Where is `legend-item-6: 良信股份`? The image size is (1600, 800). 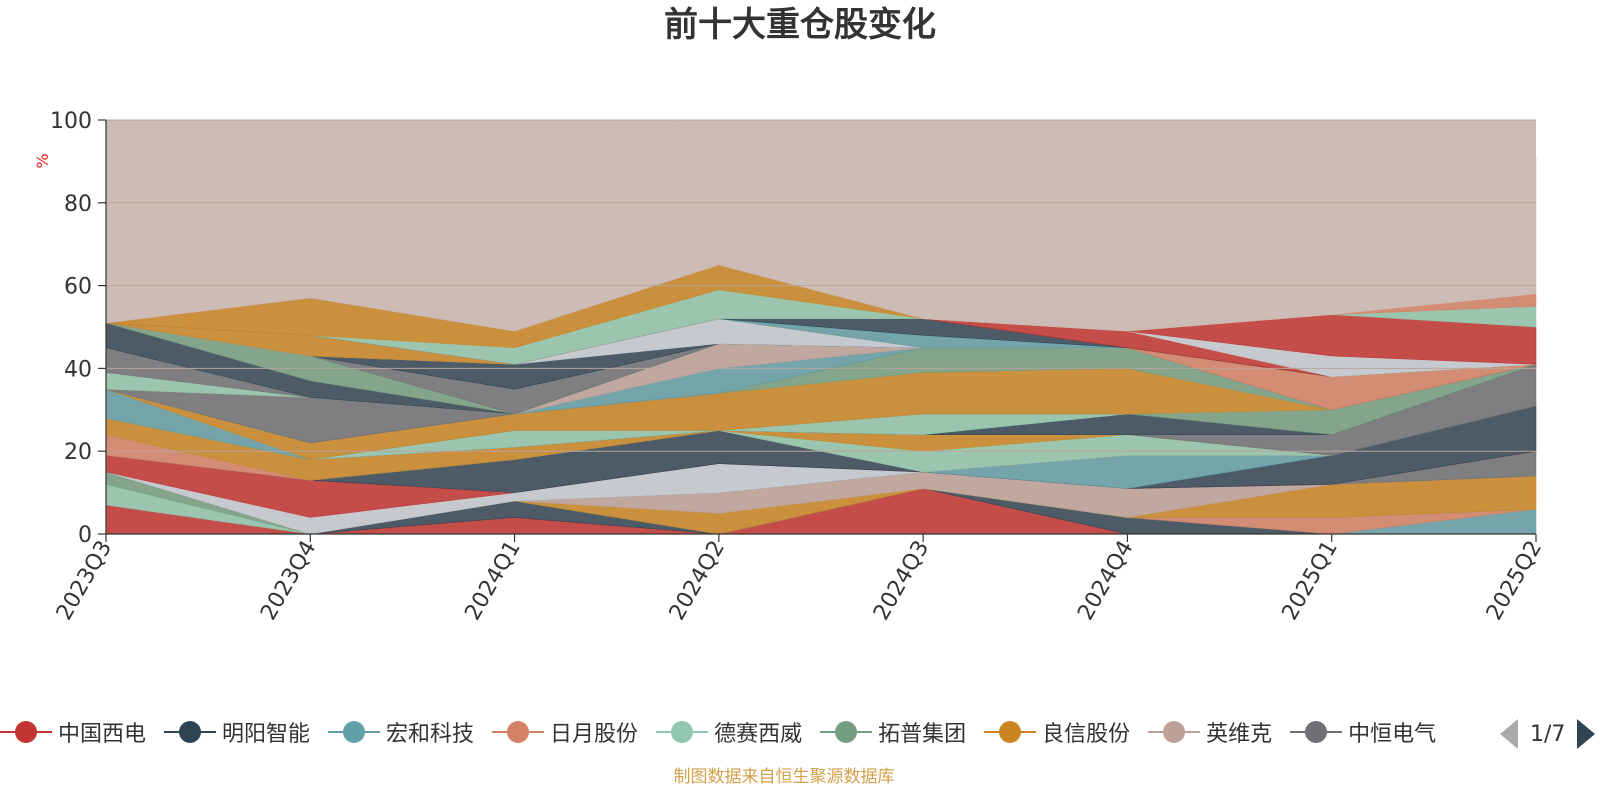 legend-item-6: 良信股份 is located at coordinates (1057, 732).